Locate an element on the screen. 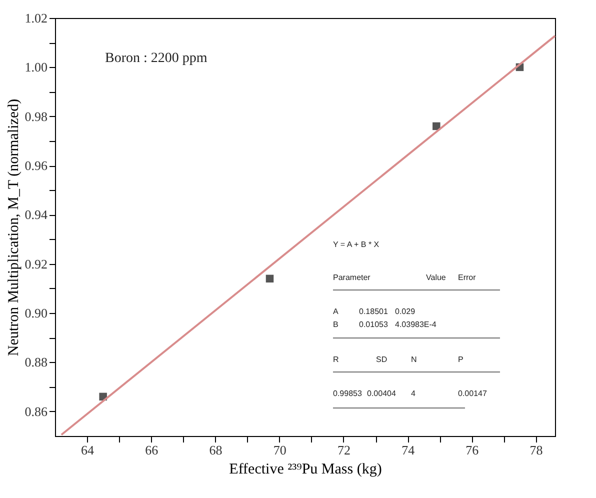  annotation: 0.00404 is located at coordinates (381, 393).